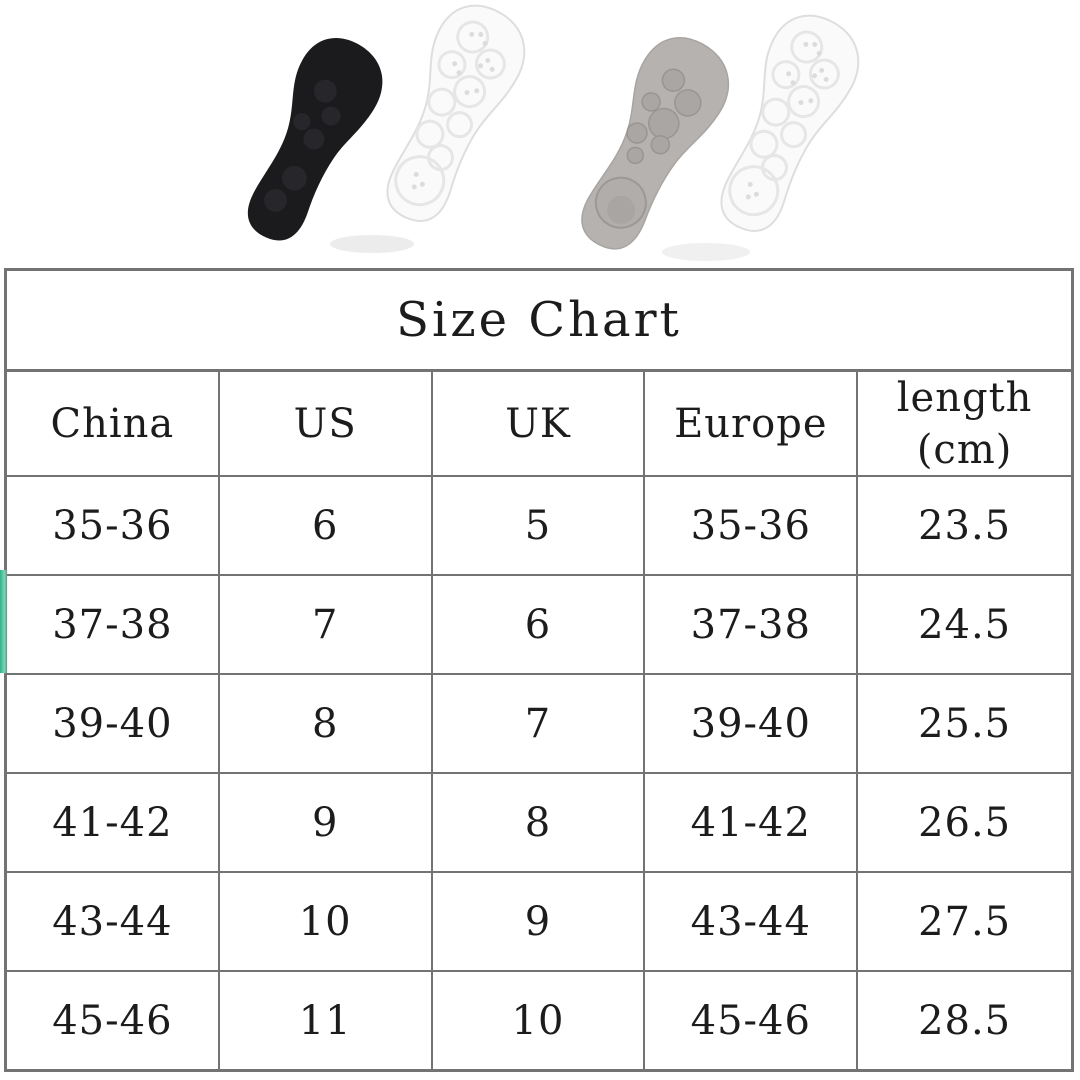  I want to click on cell-us: 8, so click(326, 723).